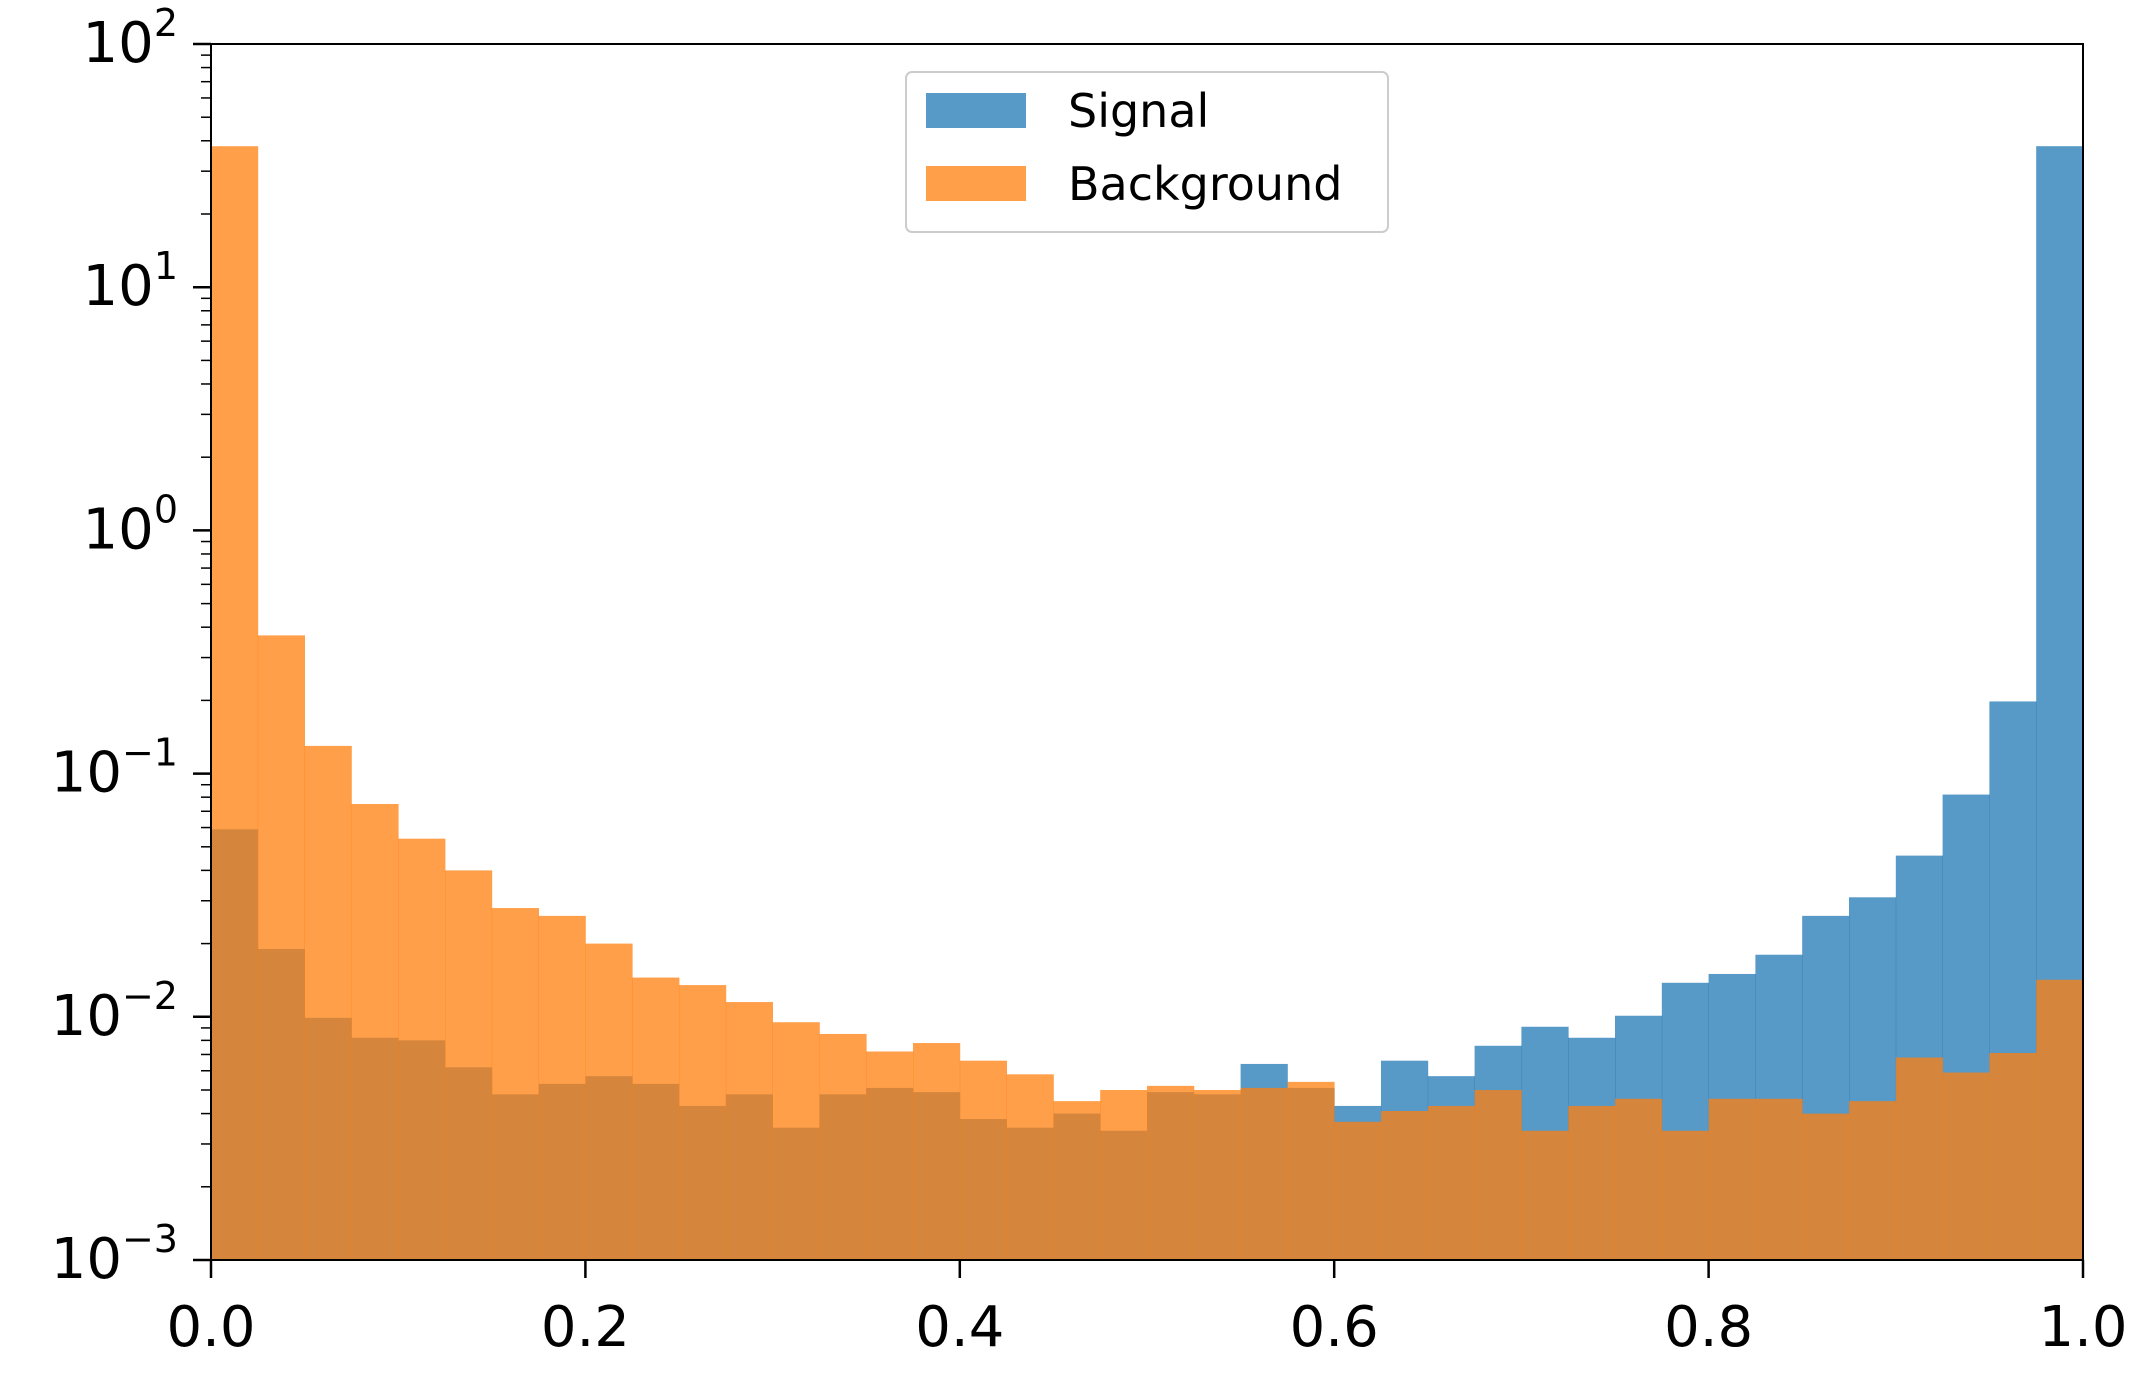 The image size is (2142, 1374). Describe the element at coordinates (206, 621) in the screenshot. I see `y-minor-ticks` at that location.